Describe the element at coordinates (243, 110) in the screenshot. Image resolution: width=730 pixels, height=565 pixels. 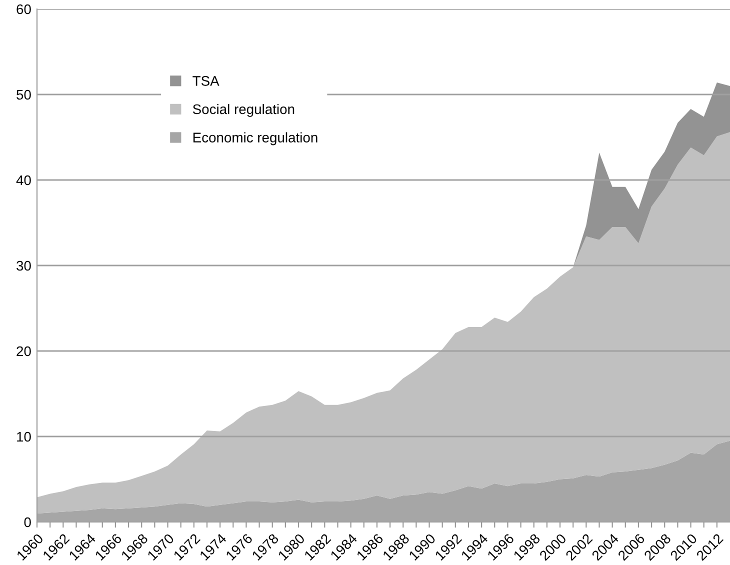
I see `legend-label: Social regulation` at that location.